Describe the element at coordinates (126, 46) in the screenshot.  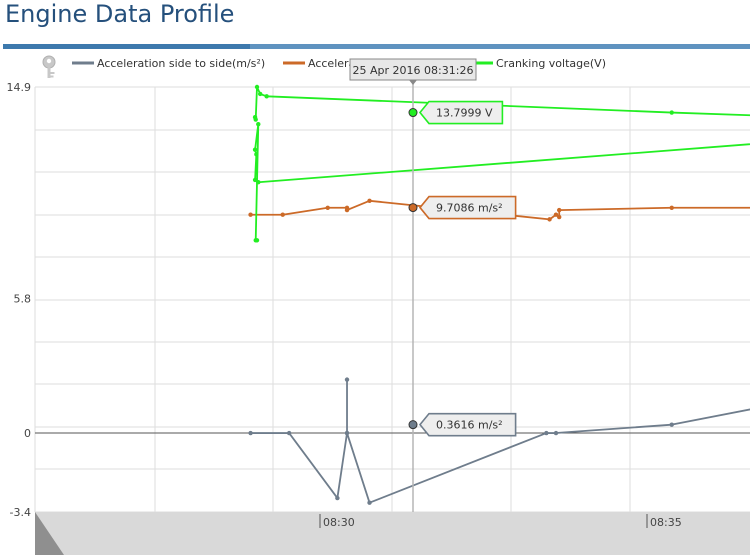
I see `title-underline-accent` at that location.